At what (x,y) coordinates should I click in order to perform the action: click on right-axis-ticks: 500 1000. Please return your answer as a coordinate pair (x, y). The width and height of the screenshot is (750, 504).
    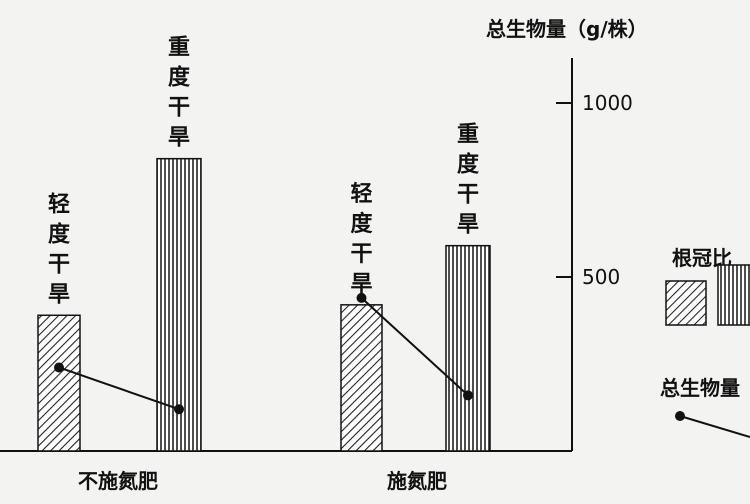
    Looking at the image, I should click on (594, 190).